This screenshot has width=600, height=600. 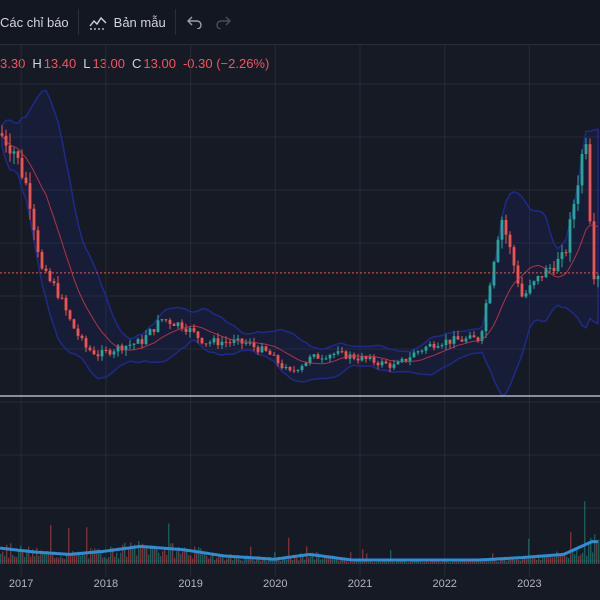 I want to click on change-value: -0.30 (−2.26%), so click(x=226, y=63).